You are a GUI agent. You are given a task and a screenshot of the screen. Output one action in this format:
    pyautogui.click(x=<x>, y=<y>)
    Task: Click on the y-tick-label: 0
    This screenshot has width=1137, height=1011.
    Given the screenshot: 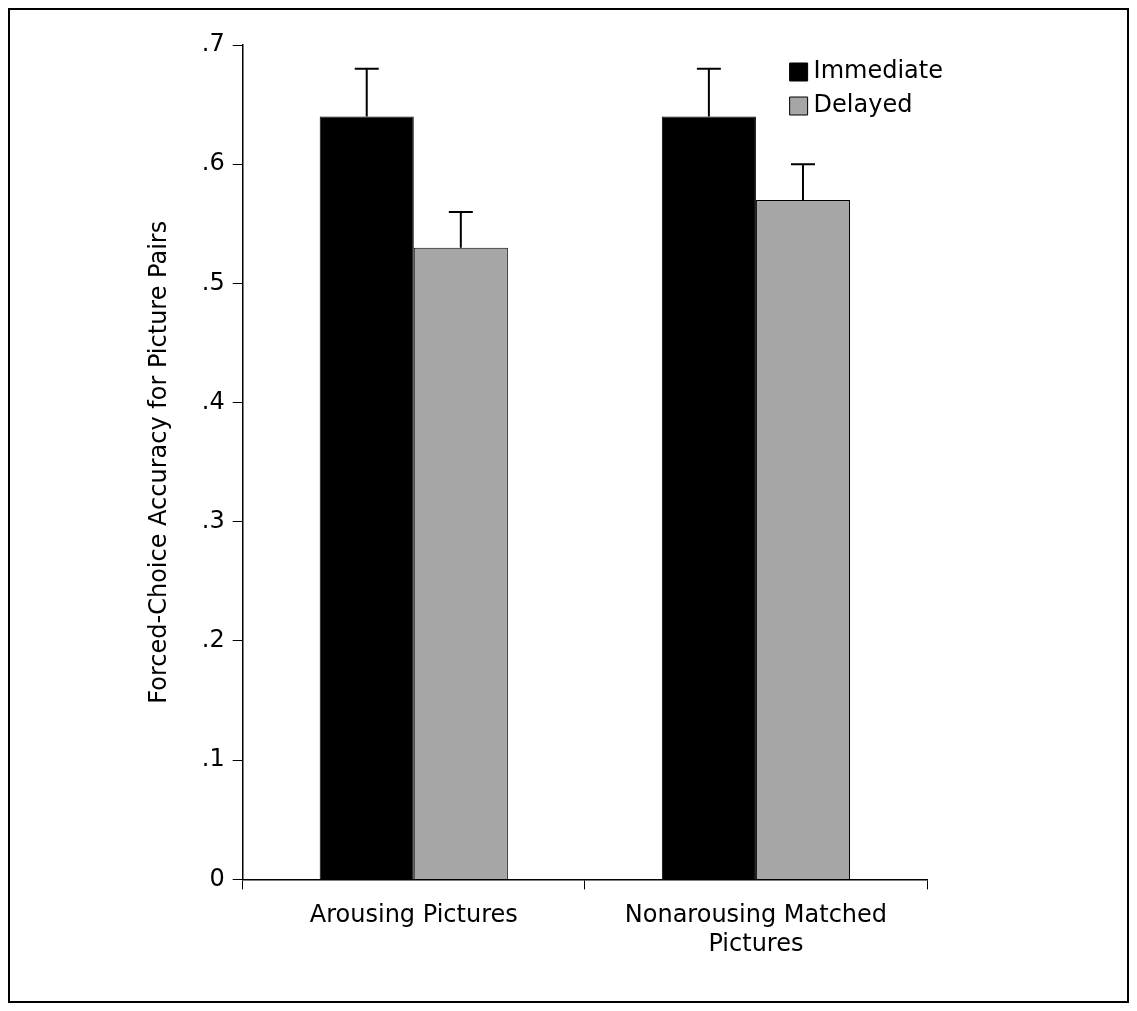 What is the action you would take?
    pyautogui.click(x=217, y=877)
    